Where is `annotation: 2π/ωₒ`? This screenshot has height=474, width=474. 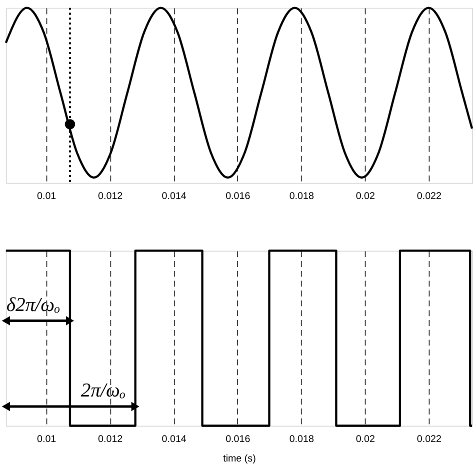 annotation: 2π/ωₒ is located at coordinates (103, 391).